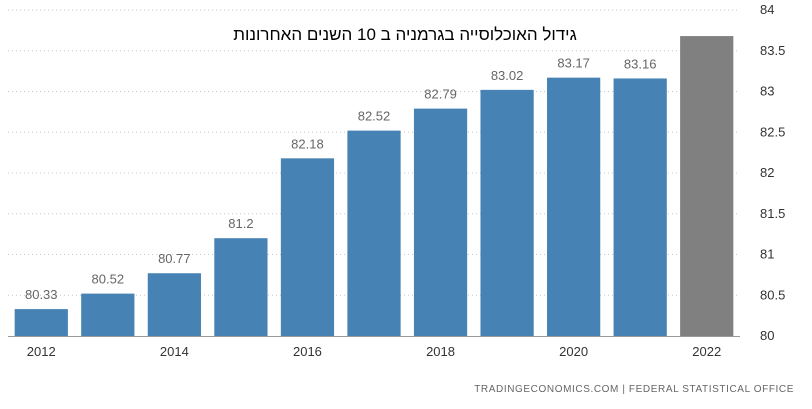  Describe the element at coordinates (174, 351) in the screenshot. I see `x-tick-label: 2014` at that location.